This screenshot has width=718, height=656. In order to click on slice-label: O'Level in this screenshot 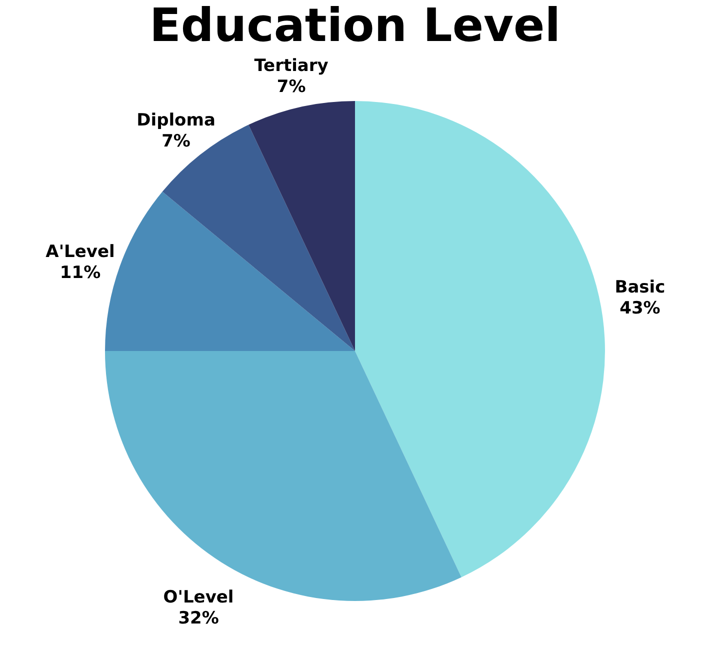, I will do `click(198, 598)`.